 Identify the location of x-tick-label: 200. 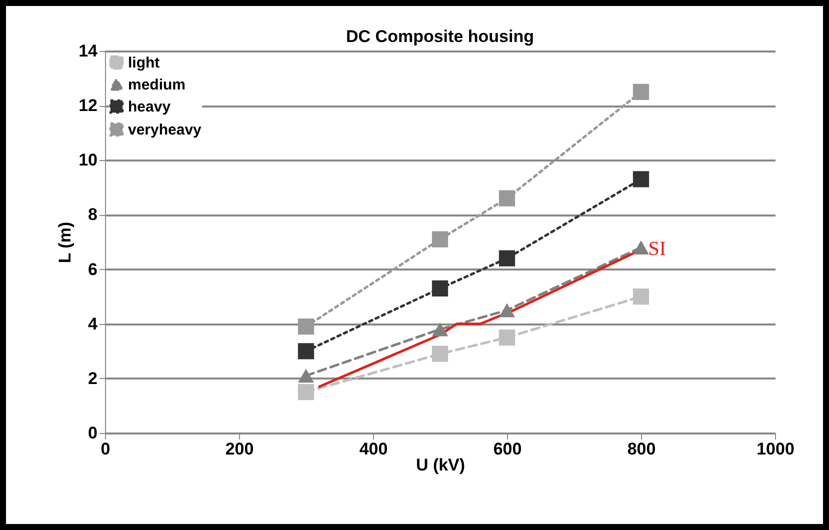
(239, 449).